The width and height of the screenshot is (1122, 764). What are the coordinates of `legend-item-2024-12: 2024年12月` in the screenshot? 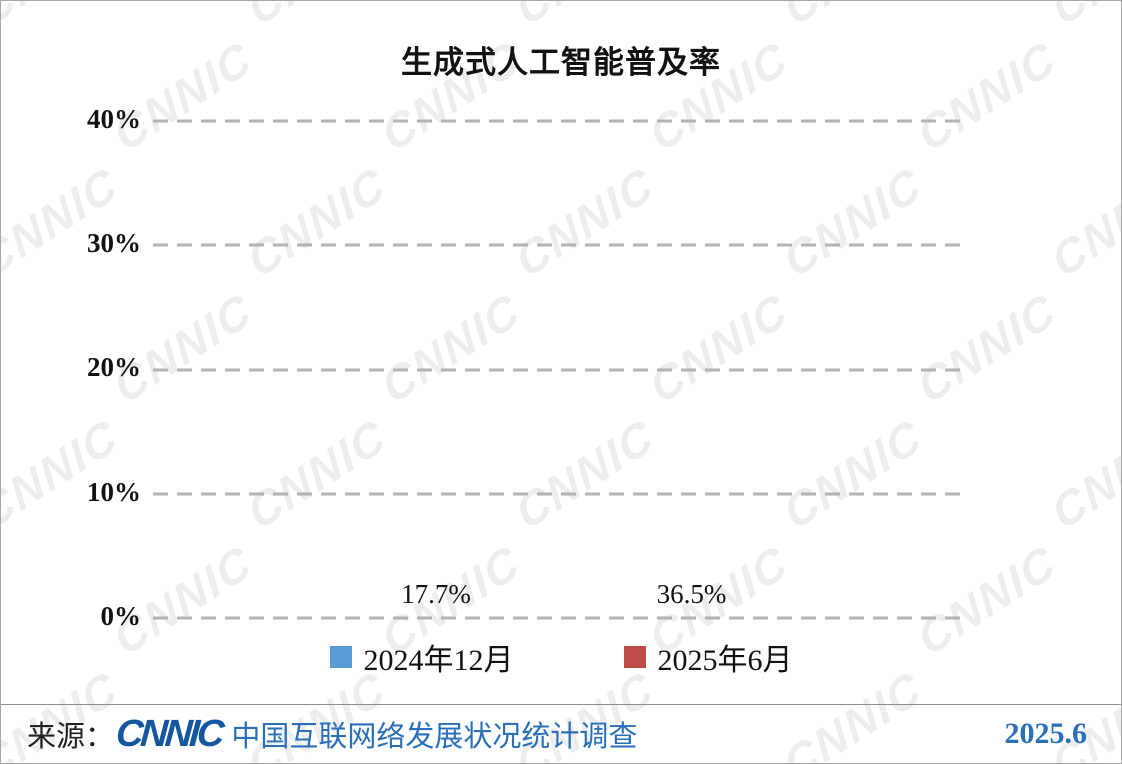 It's located at (421, 657).